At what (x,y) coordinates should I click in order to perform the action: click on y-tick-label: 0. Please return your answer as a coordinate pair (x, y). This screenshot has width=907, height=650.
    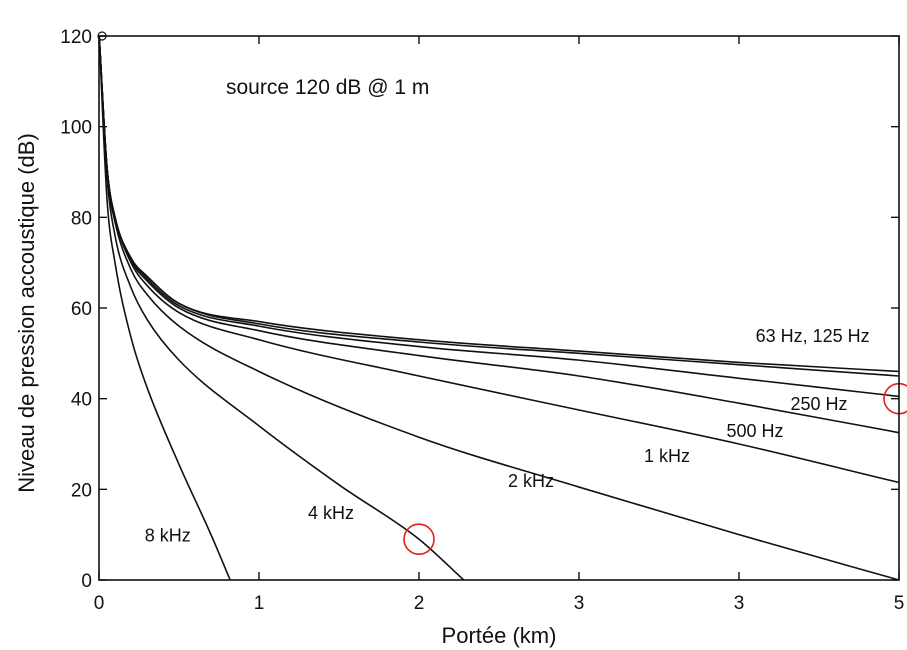
    Looking at the image, I should click on (86, 581).